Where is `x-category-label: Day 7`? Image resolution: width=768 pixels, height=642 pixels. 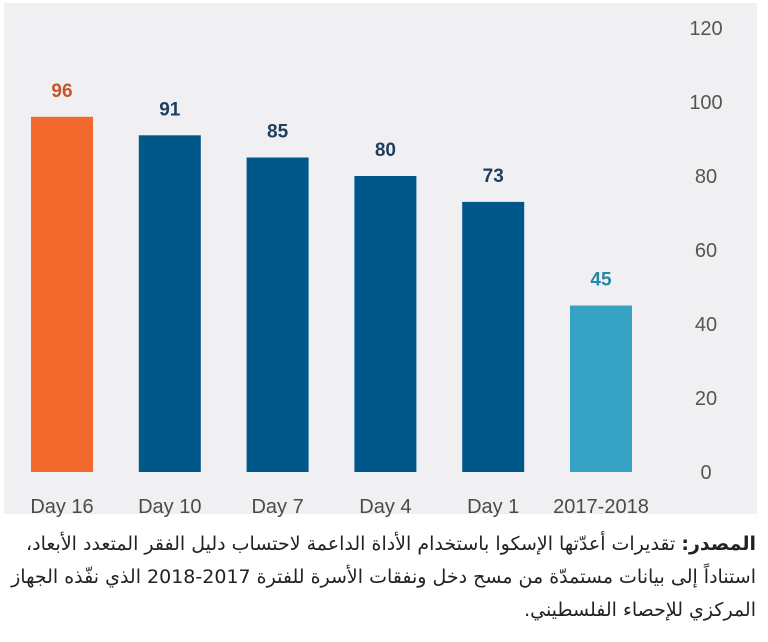
x-category-label: Day 7 is located at coordinates (277, 507).